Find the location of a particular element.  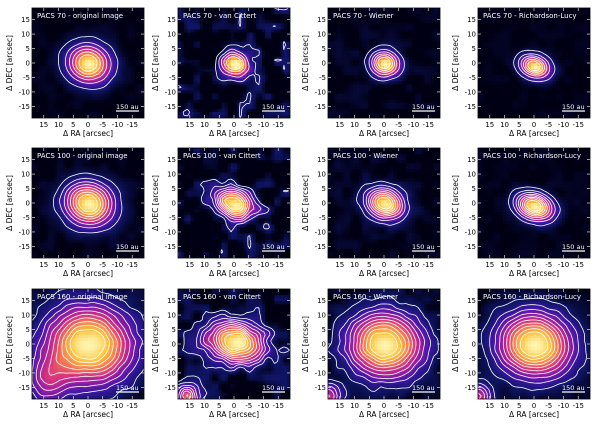

x-tick-label: -5 is located at coordinates (102, 125).